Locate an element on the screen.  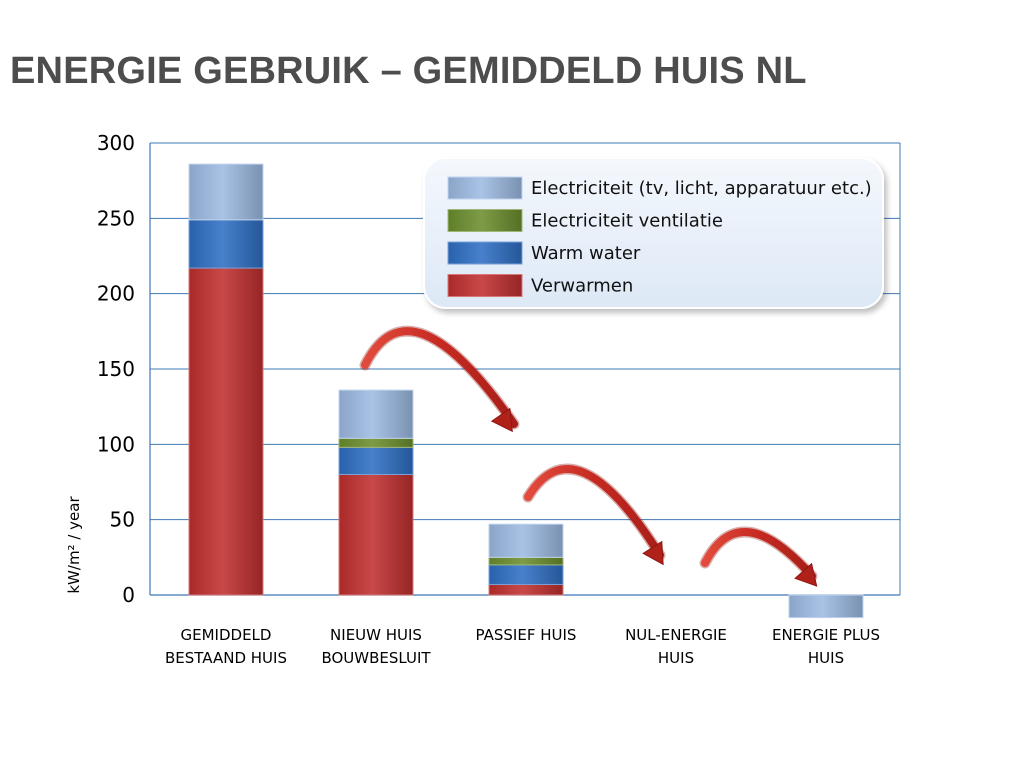
y-tick-label: 250 is located at coordinates (116, 218).